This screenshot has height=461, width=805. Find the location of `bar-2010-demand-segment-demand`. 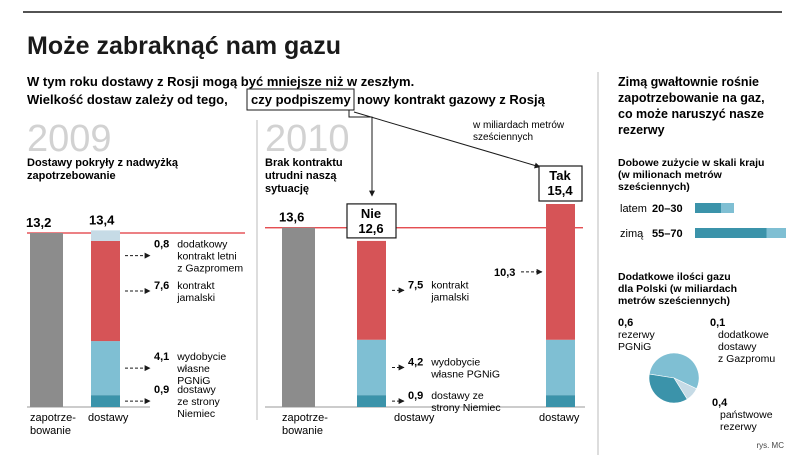

bar-2010-demand-segment-demand is located at coordinates (298, 317).